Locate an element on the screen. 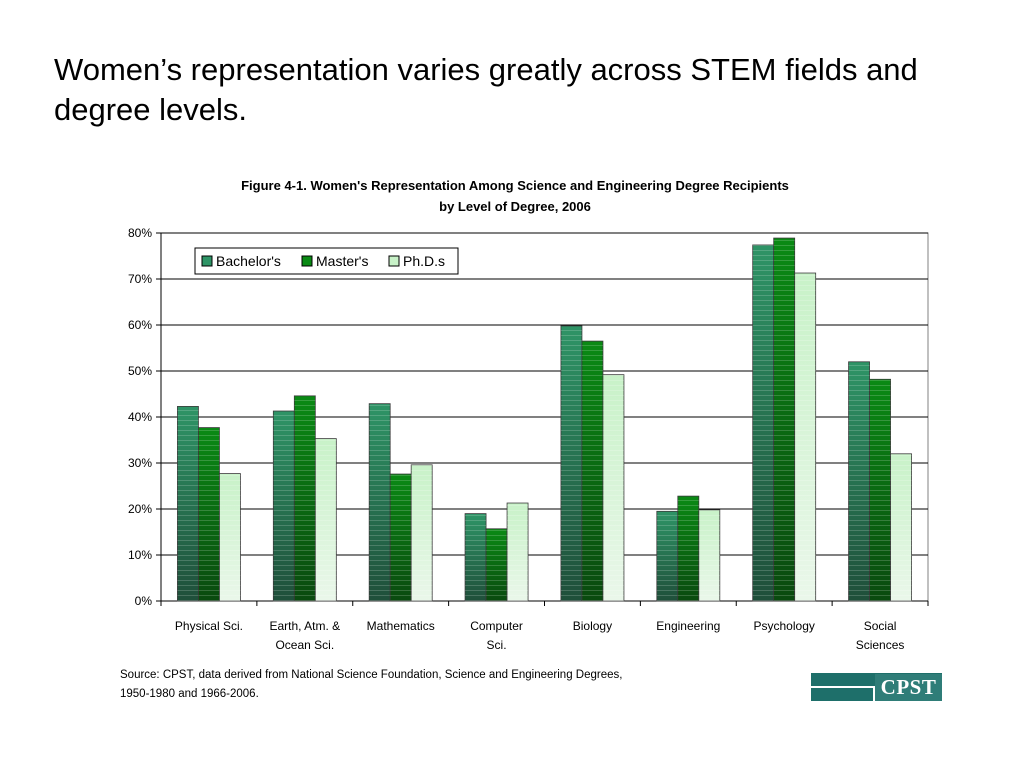 The width and height of the screenshot is (1024, 768). y-tick-label: 80% is located at coordinates (140, 233).